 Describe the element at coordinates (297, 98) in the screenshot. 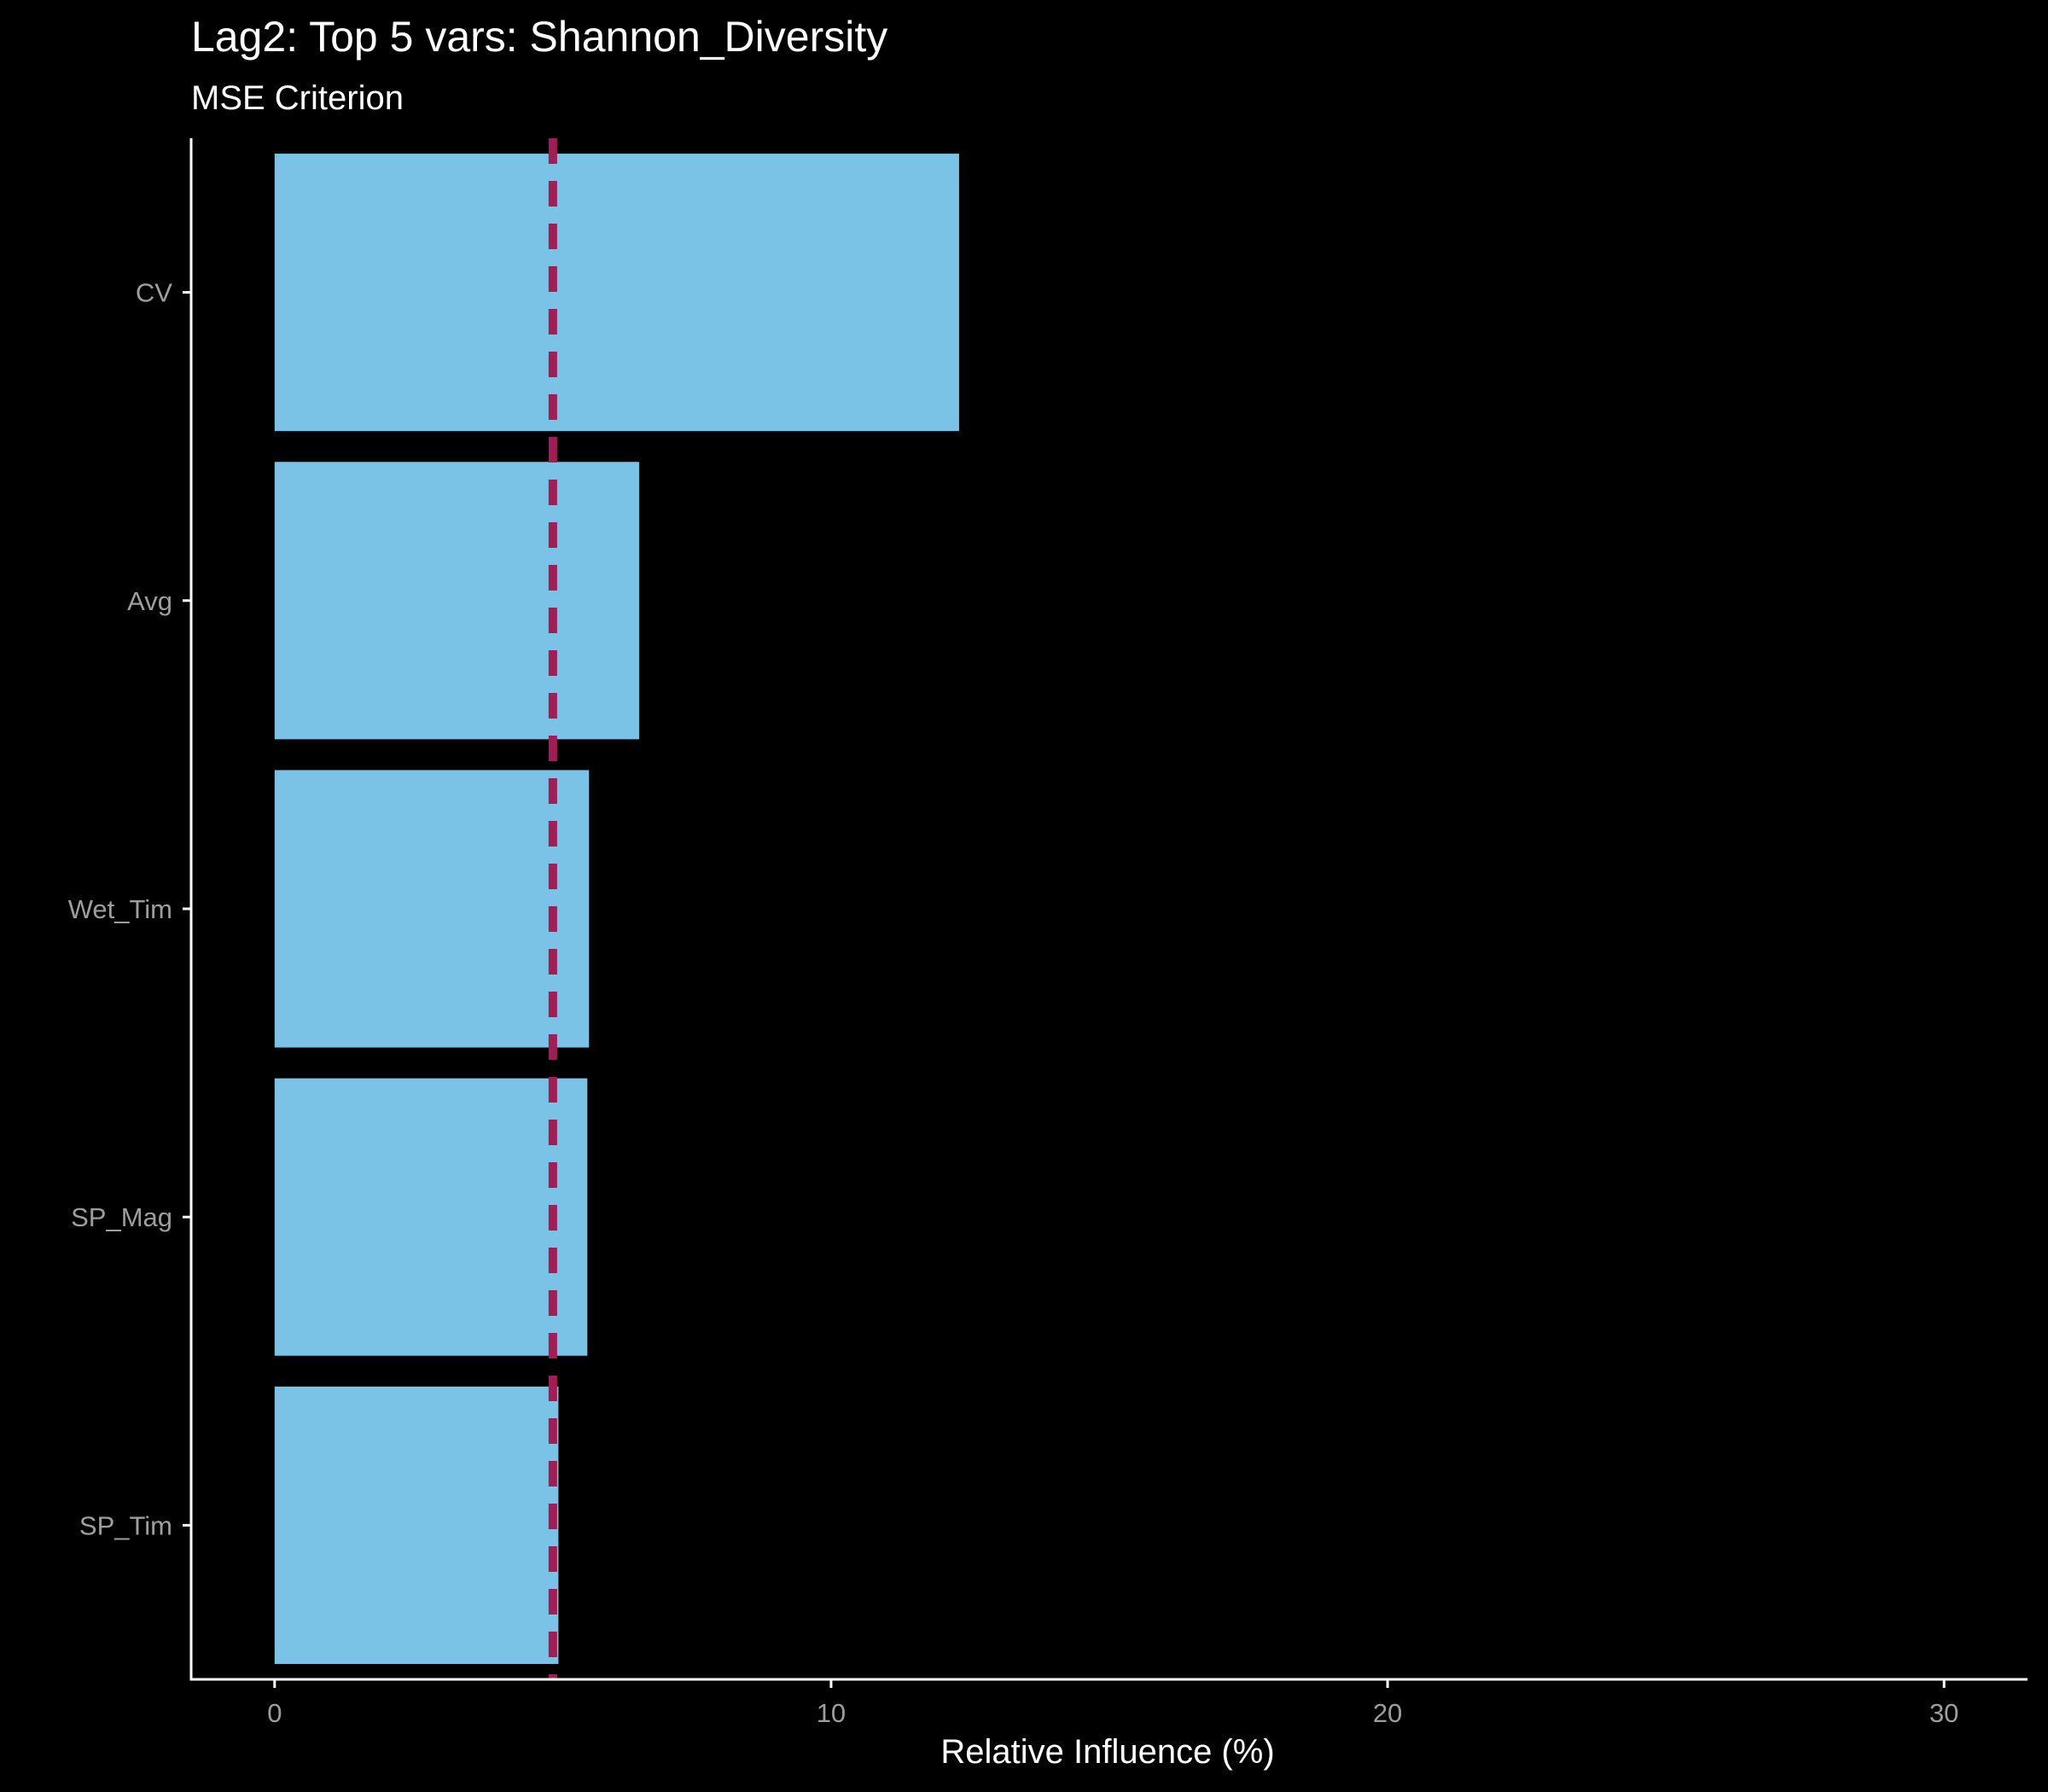

I see `chart-subtitle: MSE Criterion` at that location.